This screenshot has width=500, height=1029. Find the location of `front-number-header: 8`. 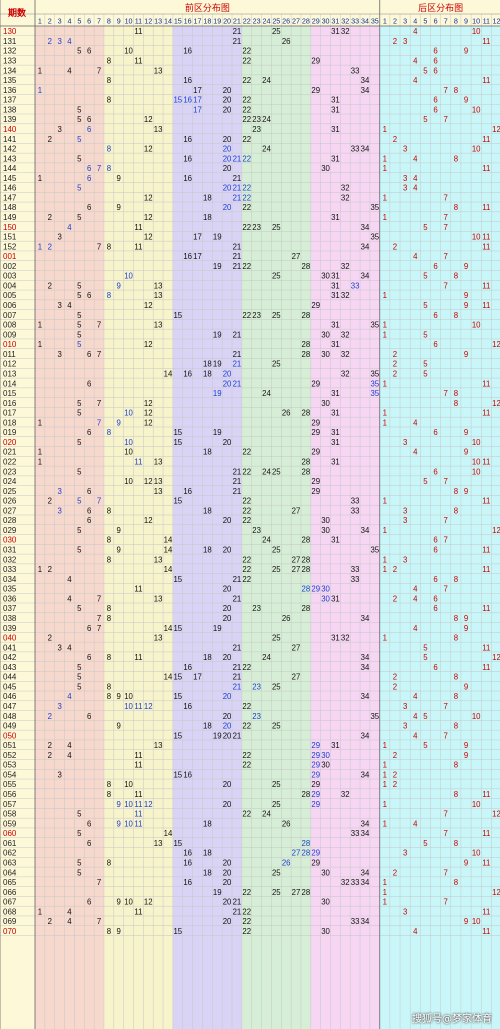

front-number-header: 8 is located at coordinates (109, 21).